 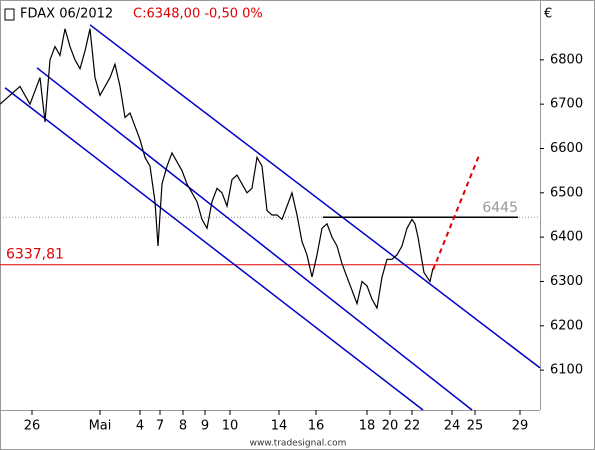 I want to click on chart-title: FDAX 06/2012, so click(x=66, y=14).